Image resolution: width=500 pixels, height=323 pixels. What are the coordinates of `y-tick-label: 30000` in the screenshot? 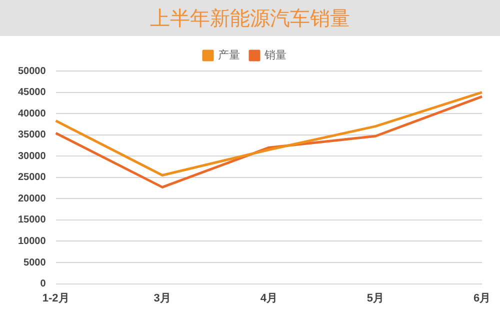 It's located at (32, 156).